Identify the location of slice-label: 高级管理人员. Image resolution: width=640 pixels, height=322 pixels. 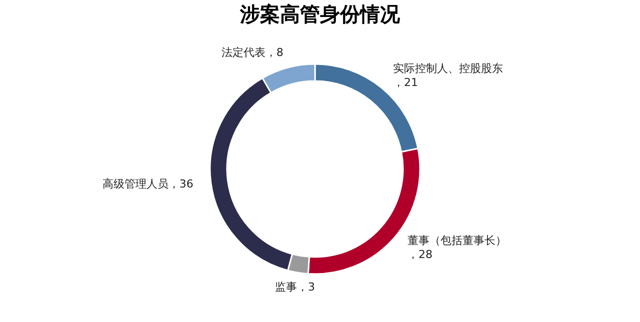
(135, 184).